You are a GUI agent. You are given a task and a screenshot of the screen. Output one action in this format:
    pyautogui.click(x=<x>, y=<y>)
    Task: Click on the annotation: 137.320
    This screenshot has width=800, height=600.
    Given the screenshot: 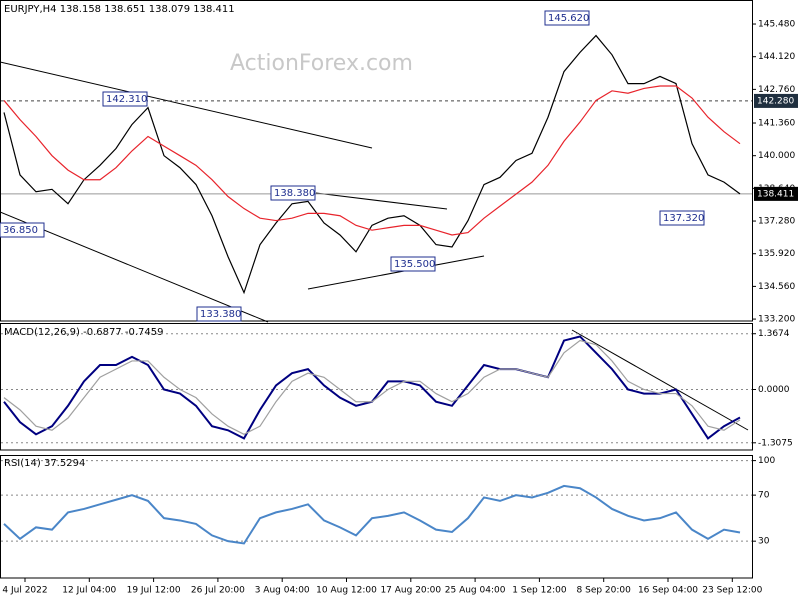 What is the action you would take?
    pyautogui.click(x=683, y=218)
    